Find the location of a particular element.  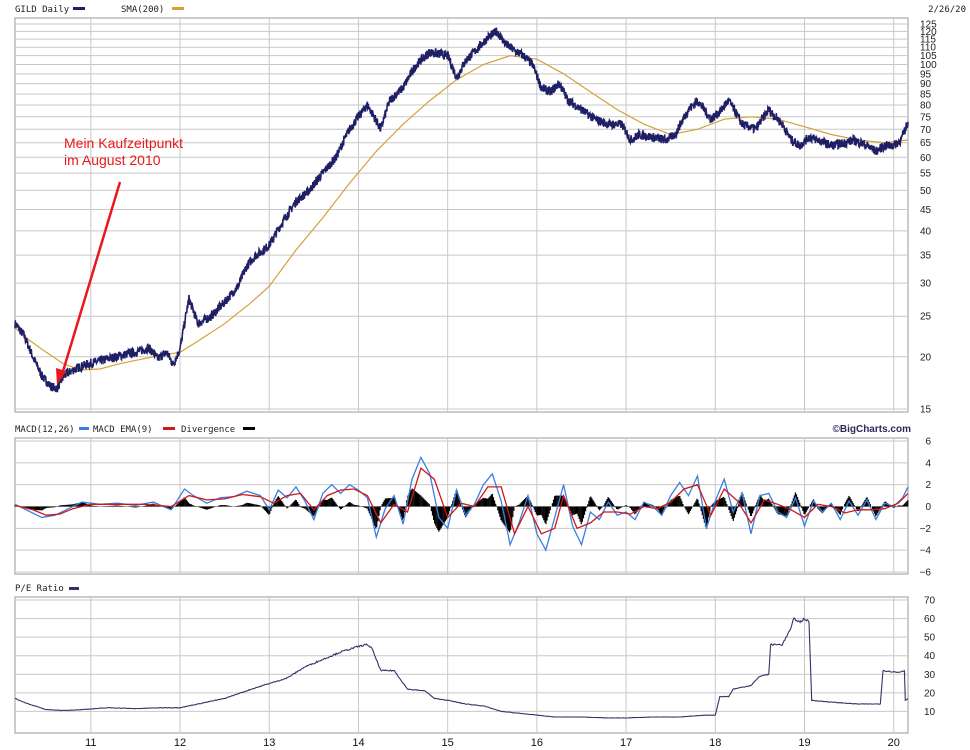

price-y-tick-55: 55 is located at coordinates (926, 174).